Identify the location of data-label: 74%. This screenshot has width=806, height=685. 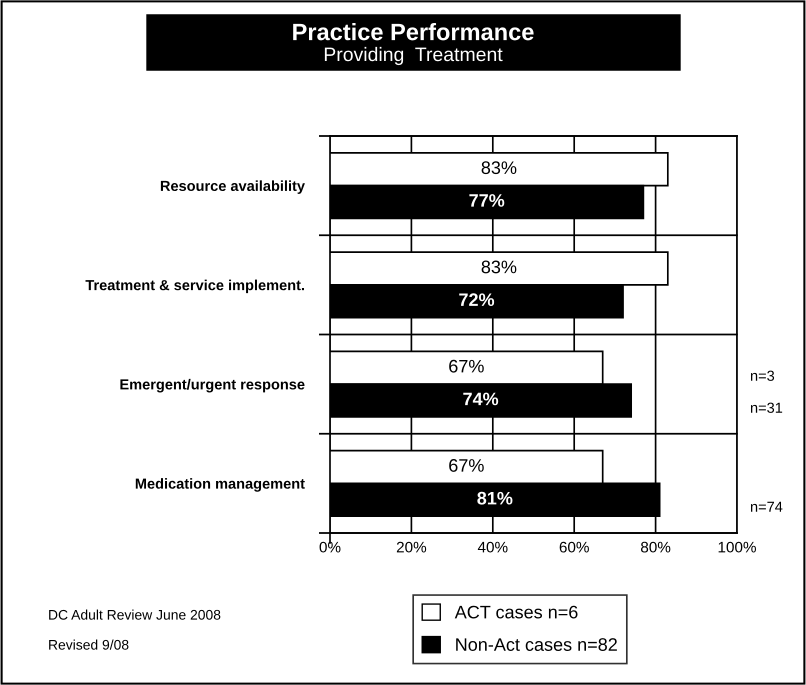
(480, 399).